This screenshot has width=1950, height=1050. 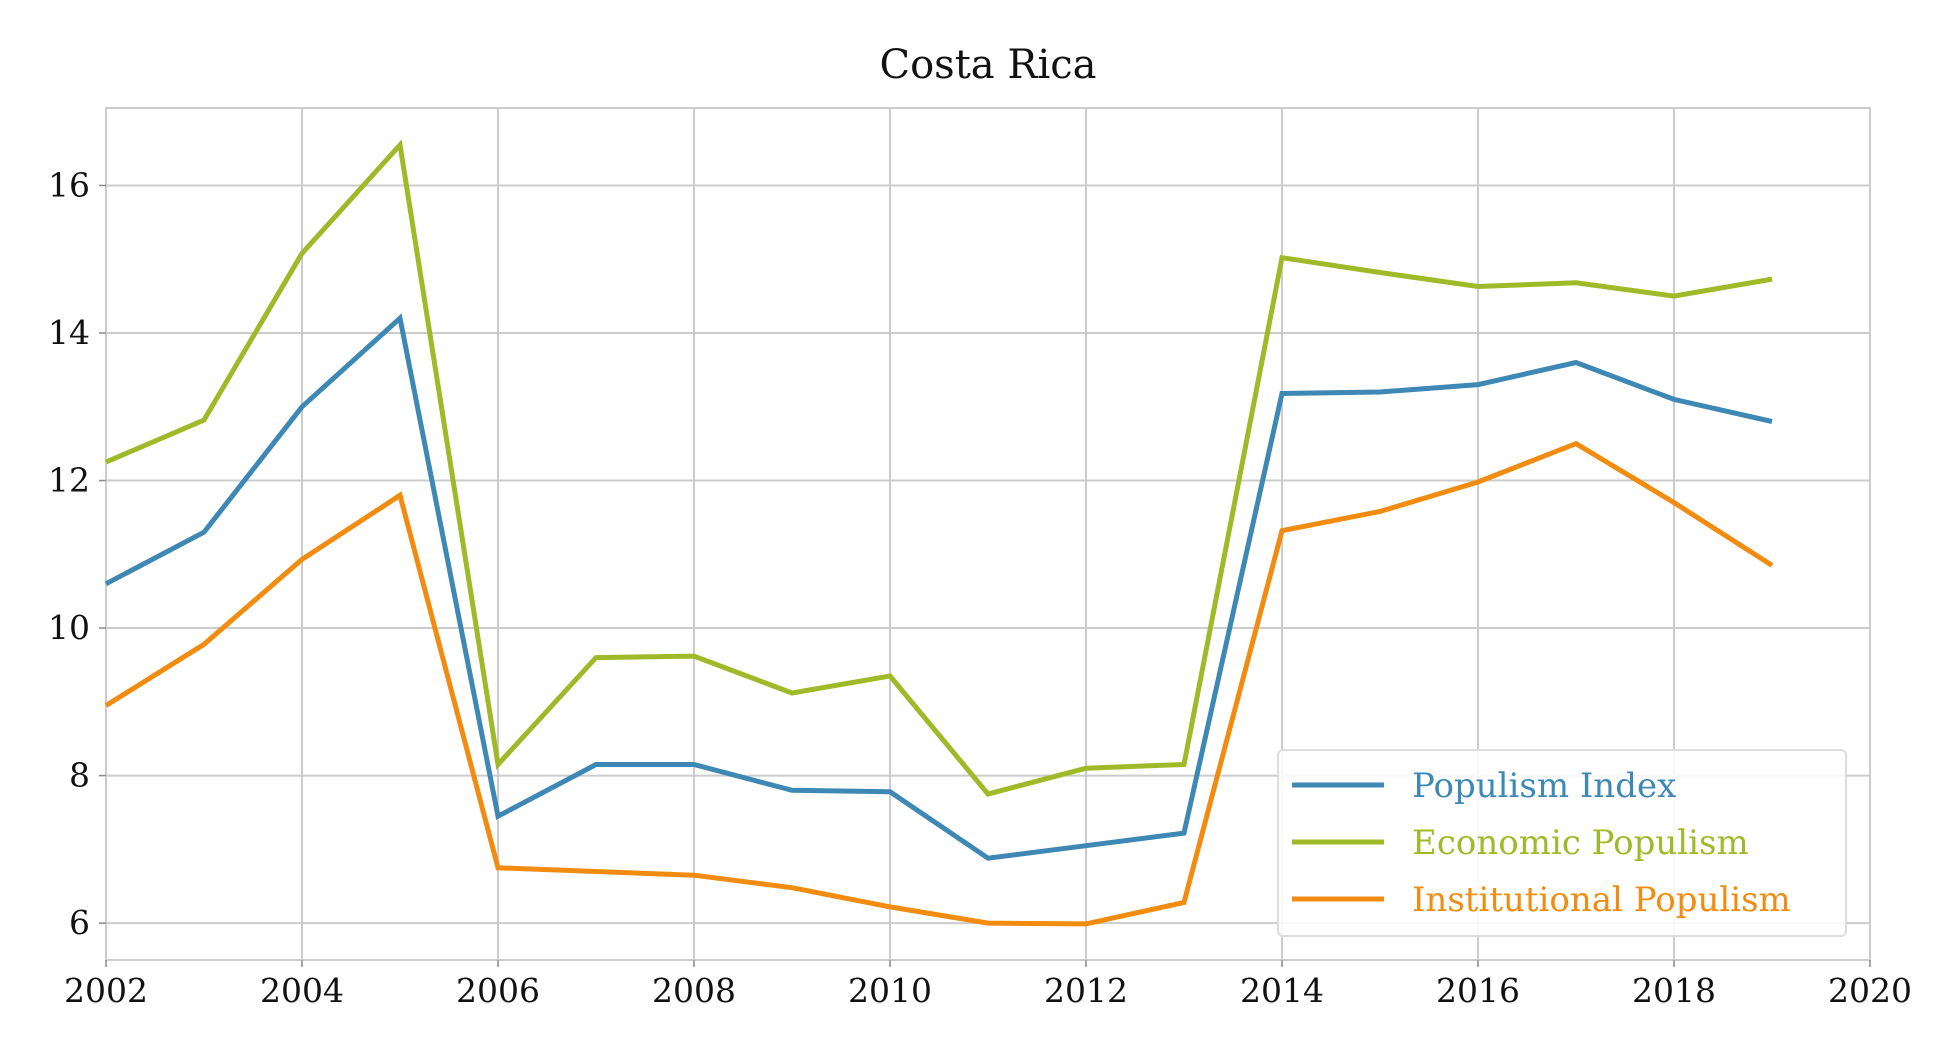 What do you see at coordinates (694, 990) in the screenshot?
I see `x-tick-label: 2008` at bounding box center [694, 990].